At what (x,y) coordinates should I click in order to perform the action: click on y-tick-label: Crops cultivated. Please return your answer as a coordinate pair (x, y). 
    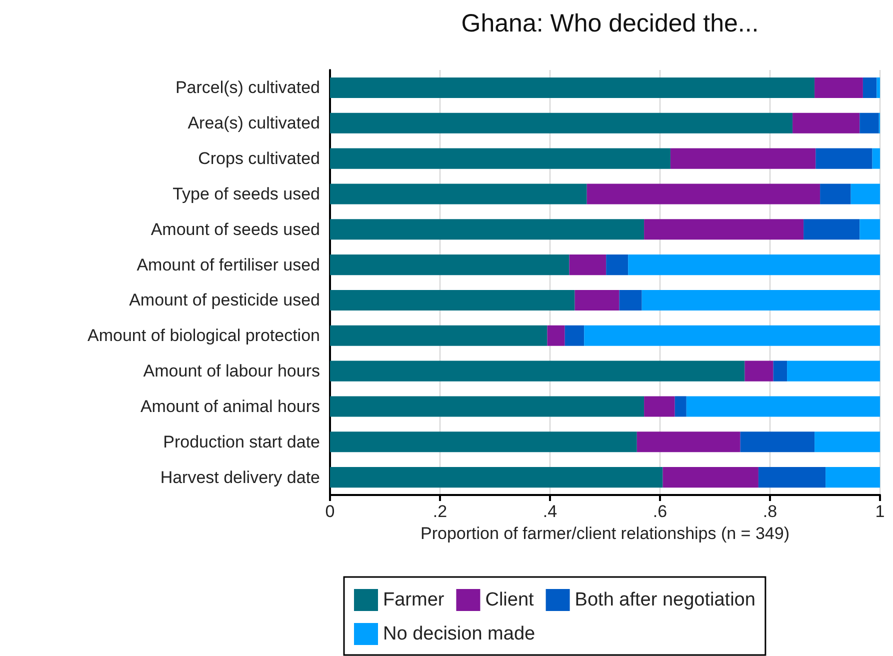
    Looking at the image, I should click on (259, 158).